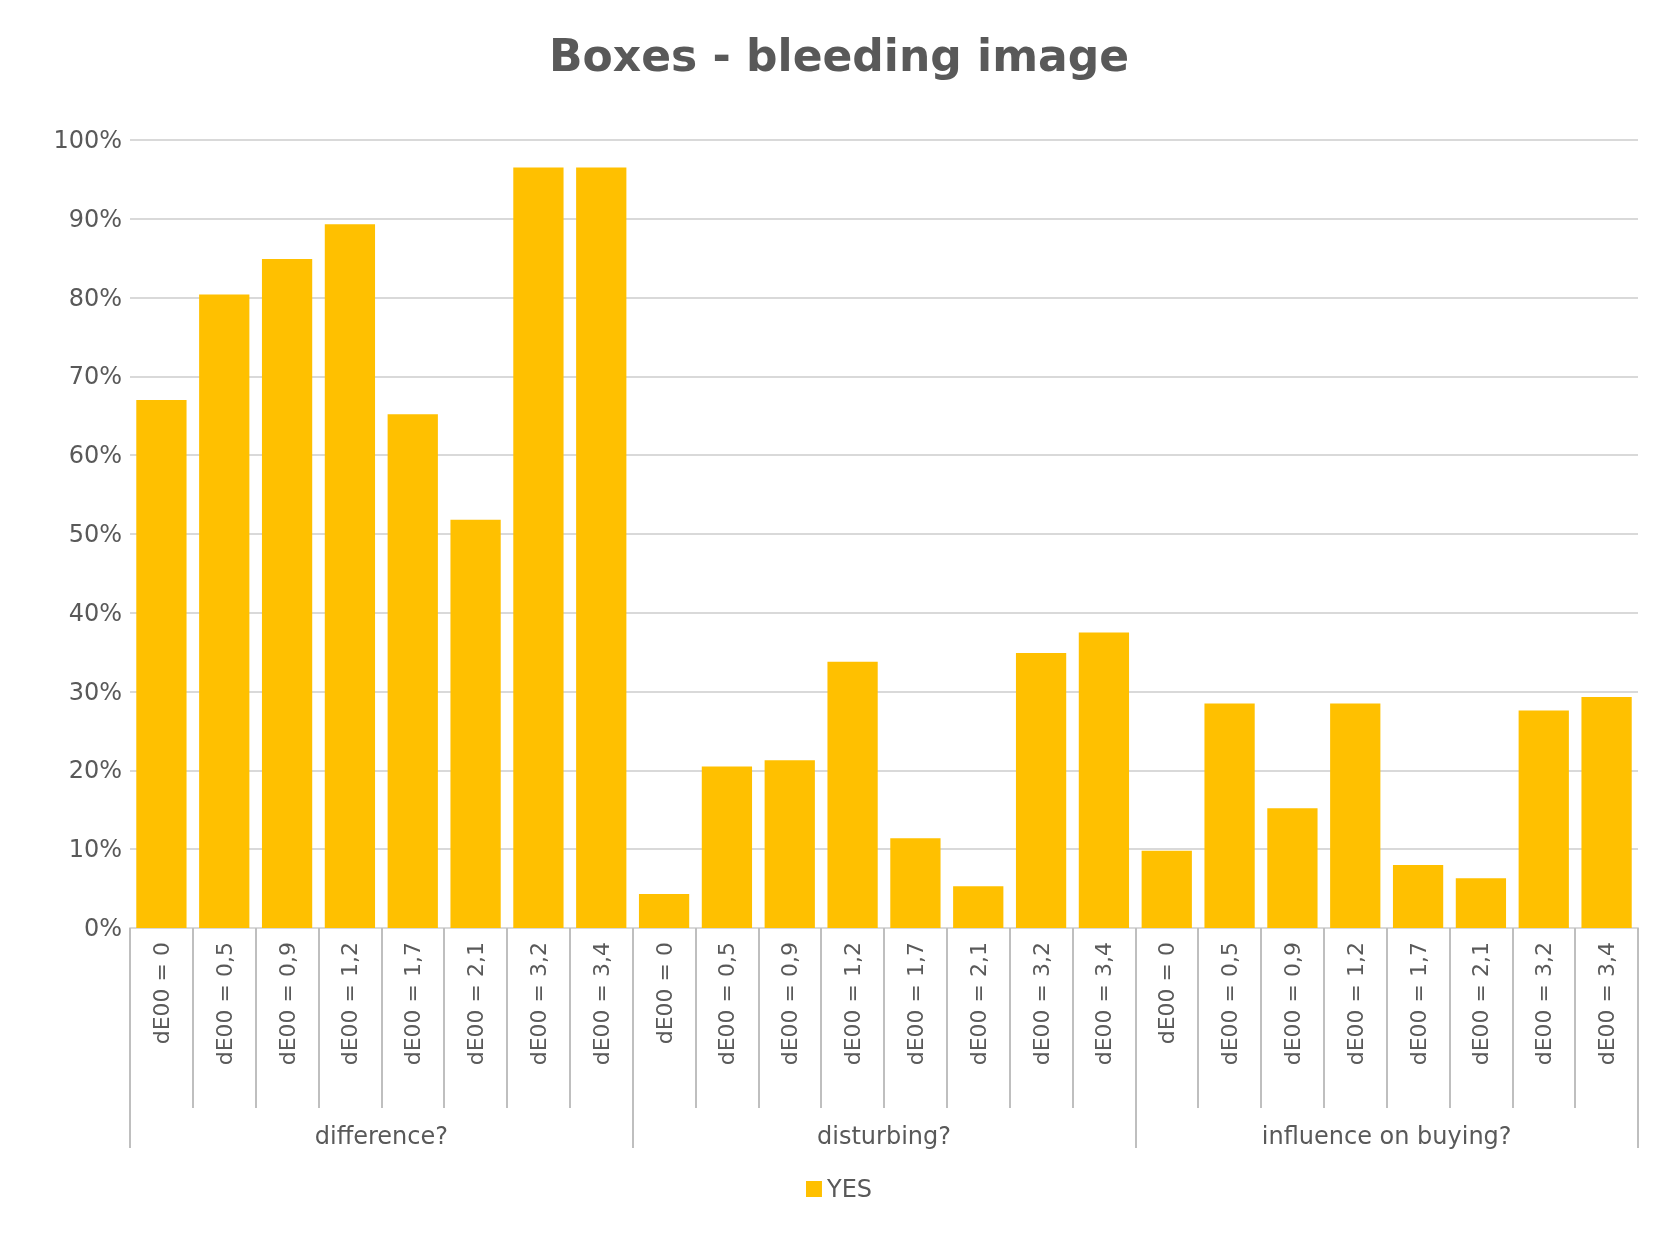 Image resolution: width=1678 pixels, height=1246 pixels. I want to click on y-tick-label: 60%, so click(95, 455).